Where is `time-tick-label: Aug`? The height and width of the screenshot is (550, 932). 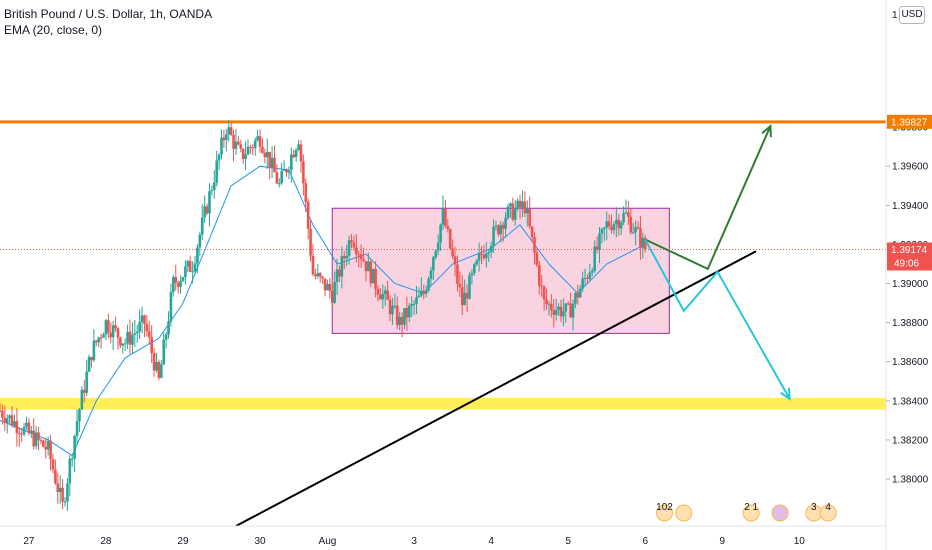
time-tick-label: Aug is located at coordinates (328, 541).